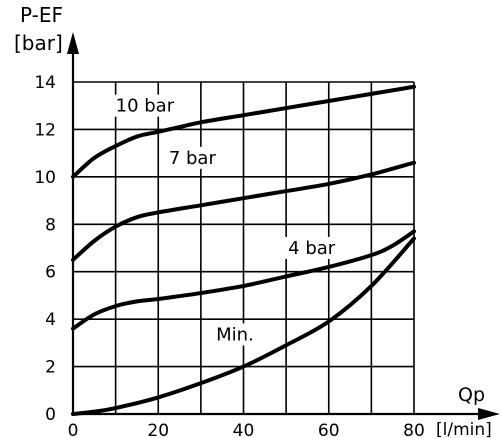 This screenshot has width=503, height=438. Describe the element at coordinates (50, 368) in the screenshot. I see `y-tick-label: 2` at that location.